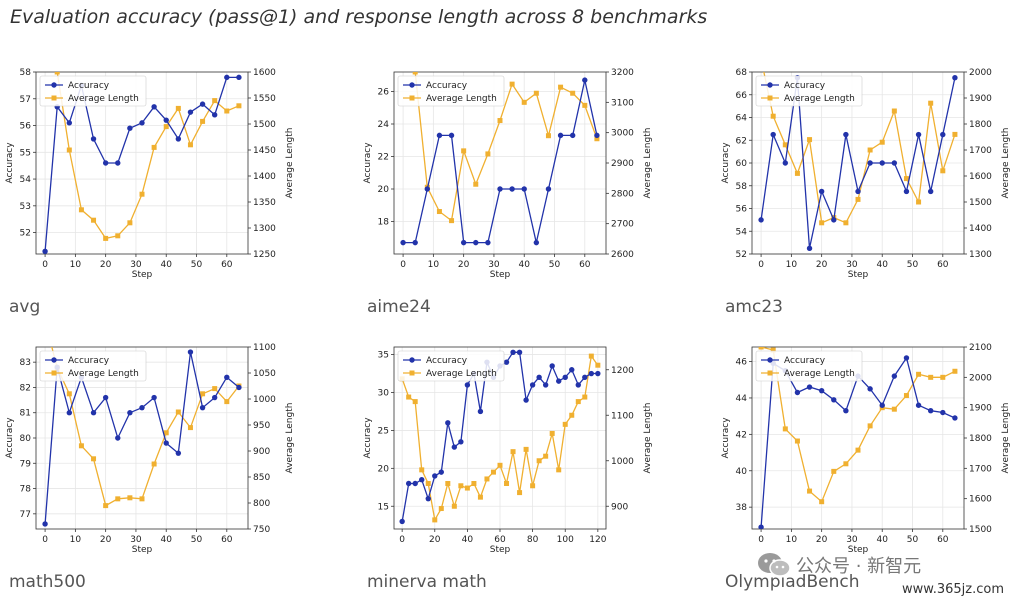  What do you see at coordinates (264, 99) in the screenshot?
I see `y-right-tick-label: 1550` at bounding box center [264, 99].